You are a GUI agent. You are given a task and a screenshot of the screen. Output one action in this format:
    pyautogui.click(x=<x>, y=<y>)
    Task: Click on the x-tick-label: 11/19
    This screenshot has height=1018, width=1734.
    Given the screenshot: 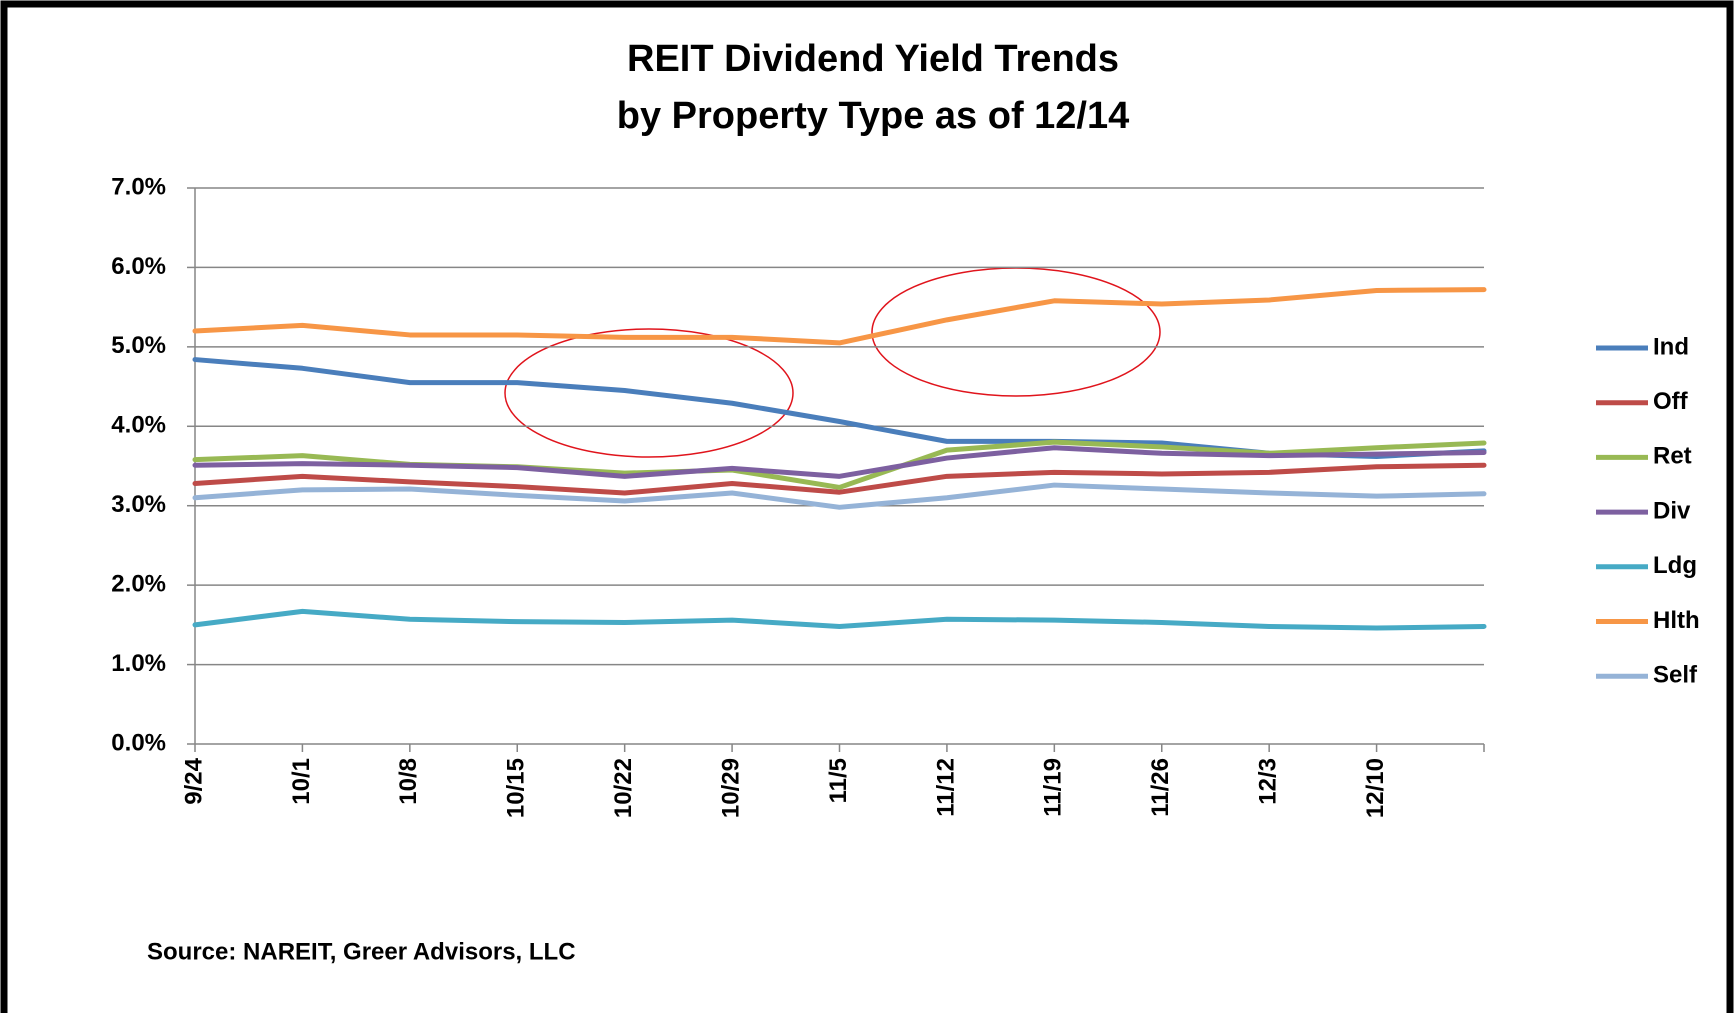 What is the action you would take?
    pyautogui.click(x=1053, y=787)
    